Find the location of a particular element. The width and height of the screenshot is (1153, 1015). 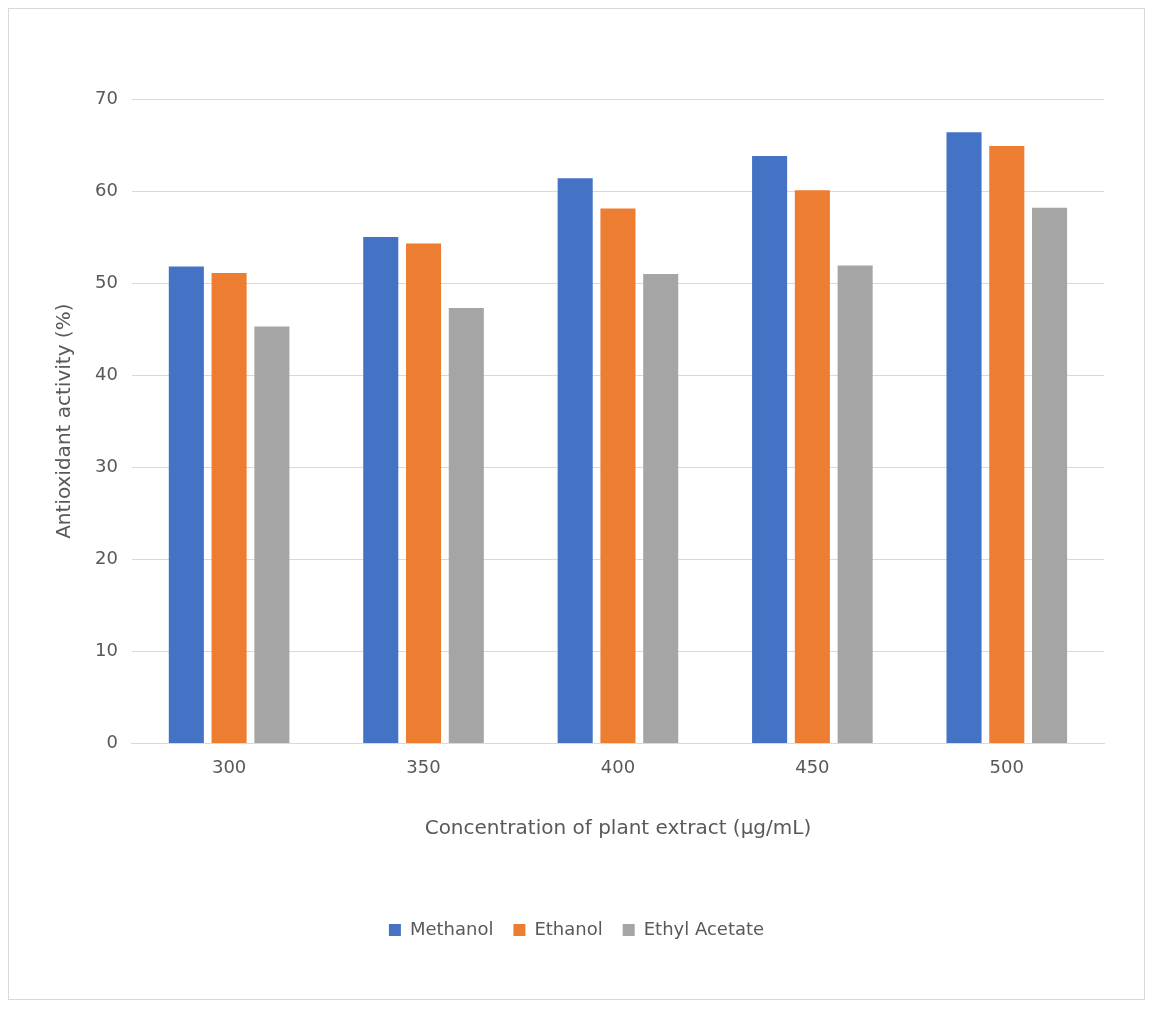

legend-label: Methanol is located at coordinates (451, 928).